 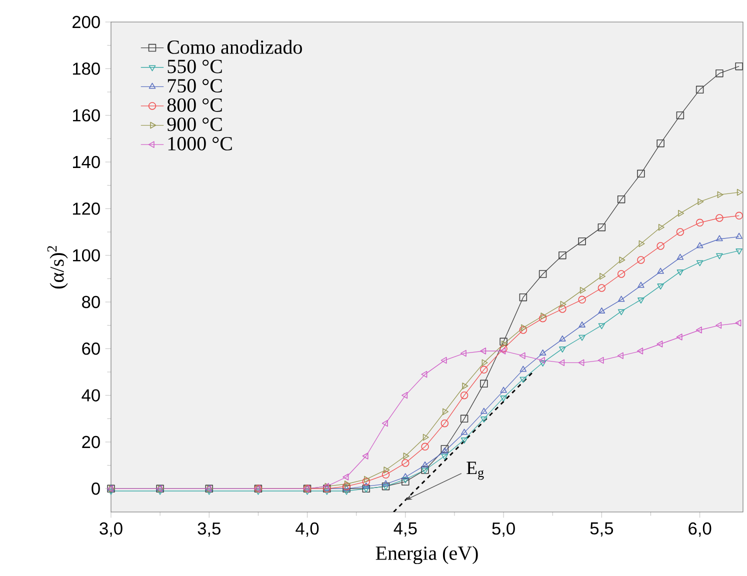 What do you see at coordinates (86, 255) in the screenshot?
I see `y-tick-label: 100` at bounding box center [86, 255].